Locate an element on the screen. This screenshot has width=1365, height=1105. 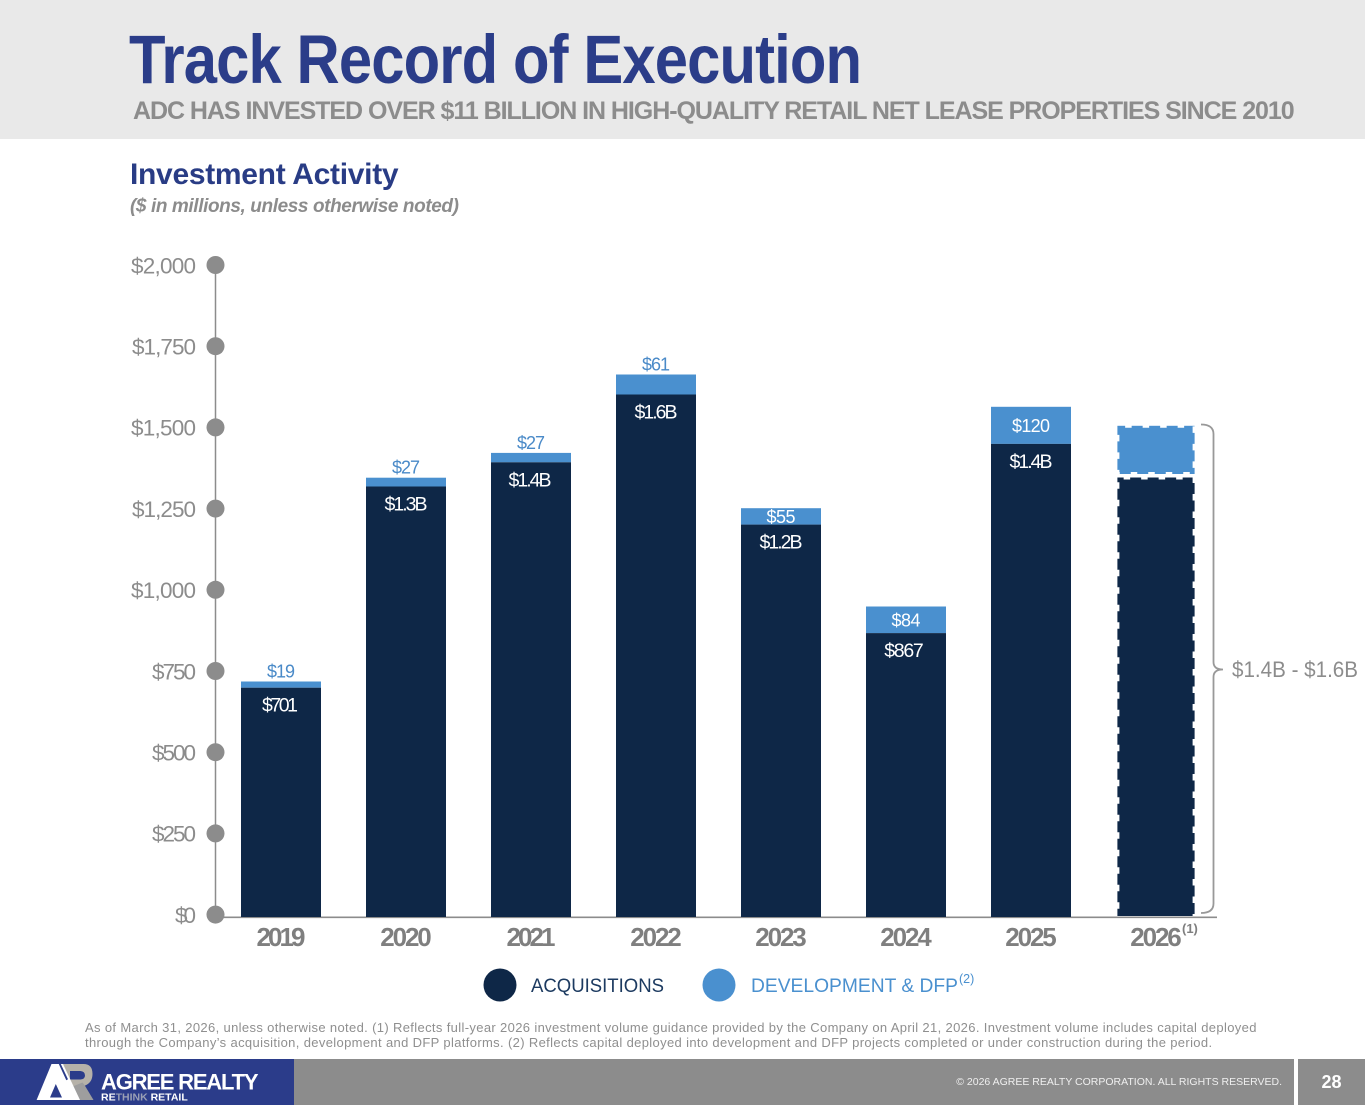
svg-text: $120 is located at coordinates (1031, 426).